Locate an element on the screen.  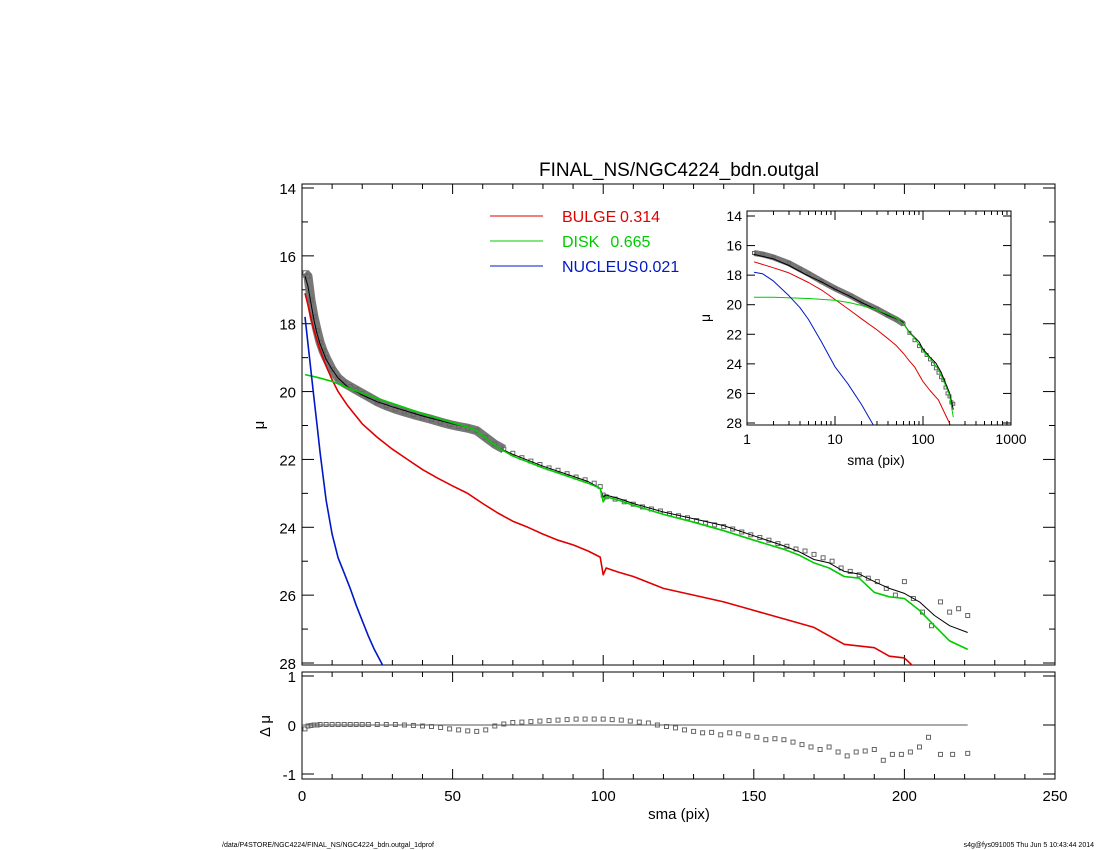
legend-label-disk: DISK is located at coordinates (581, 242).